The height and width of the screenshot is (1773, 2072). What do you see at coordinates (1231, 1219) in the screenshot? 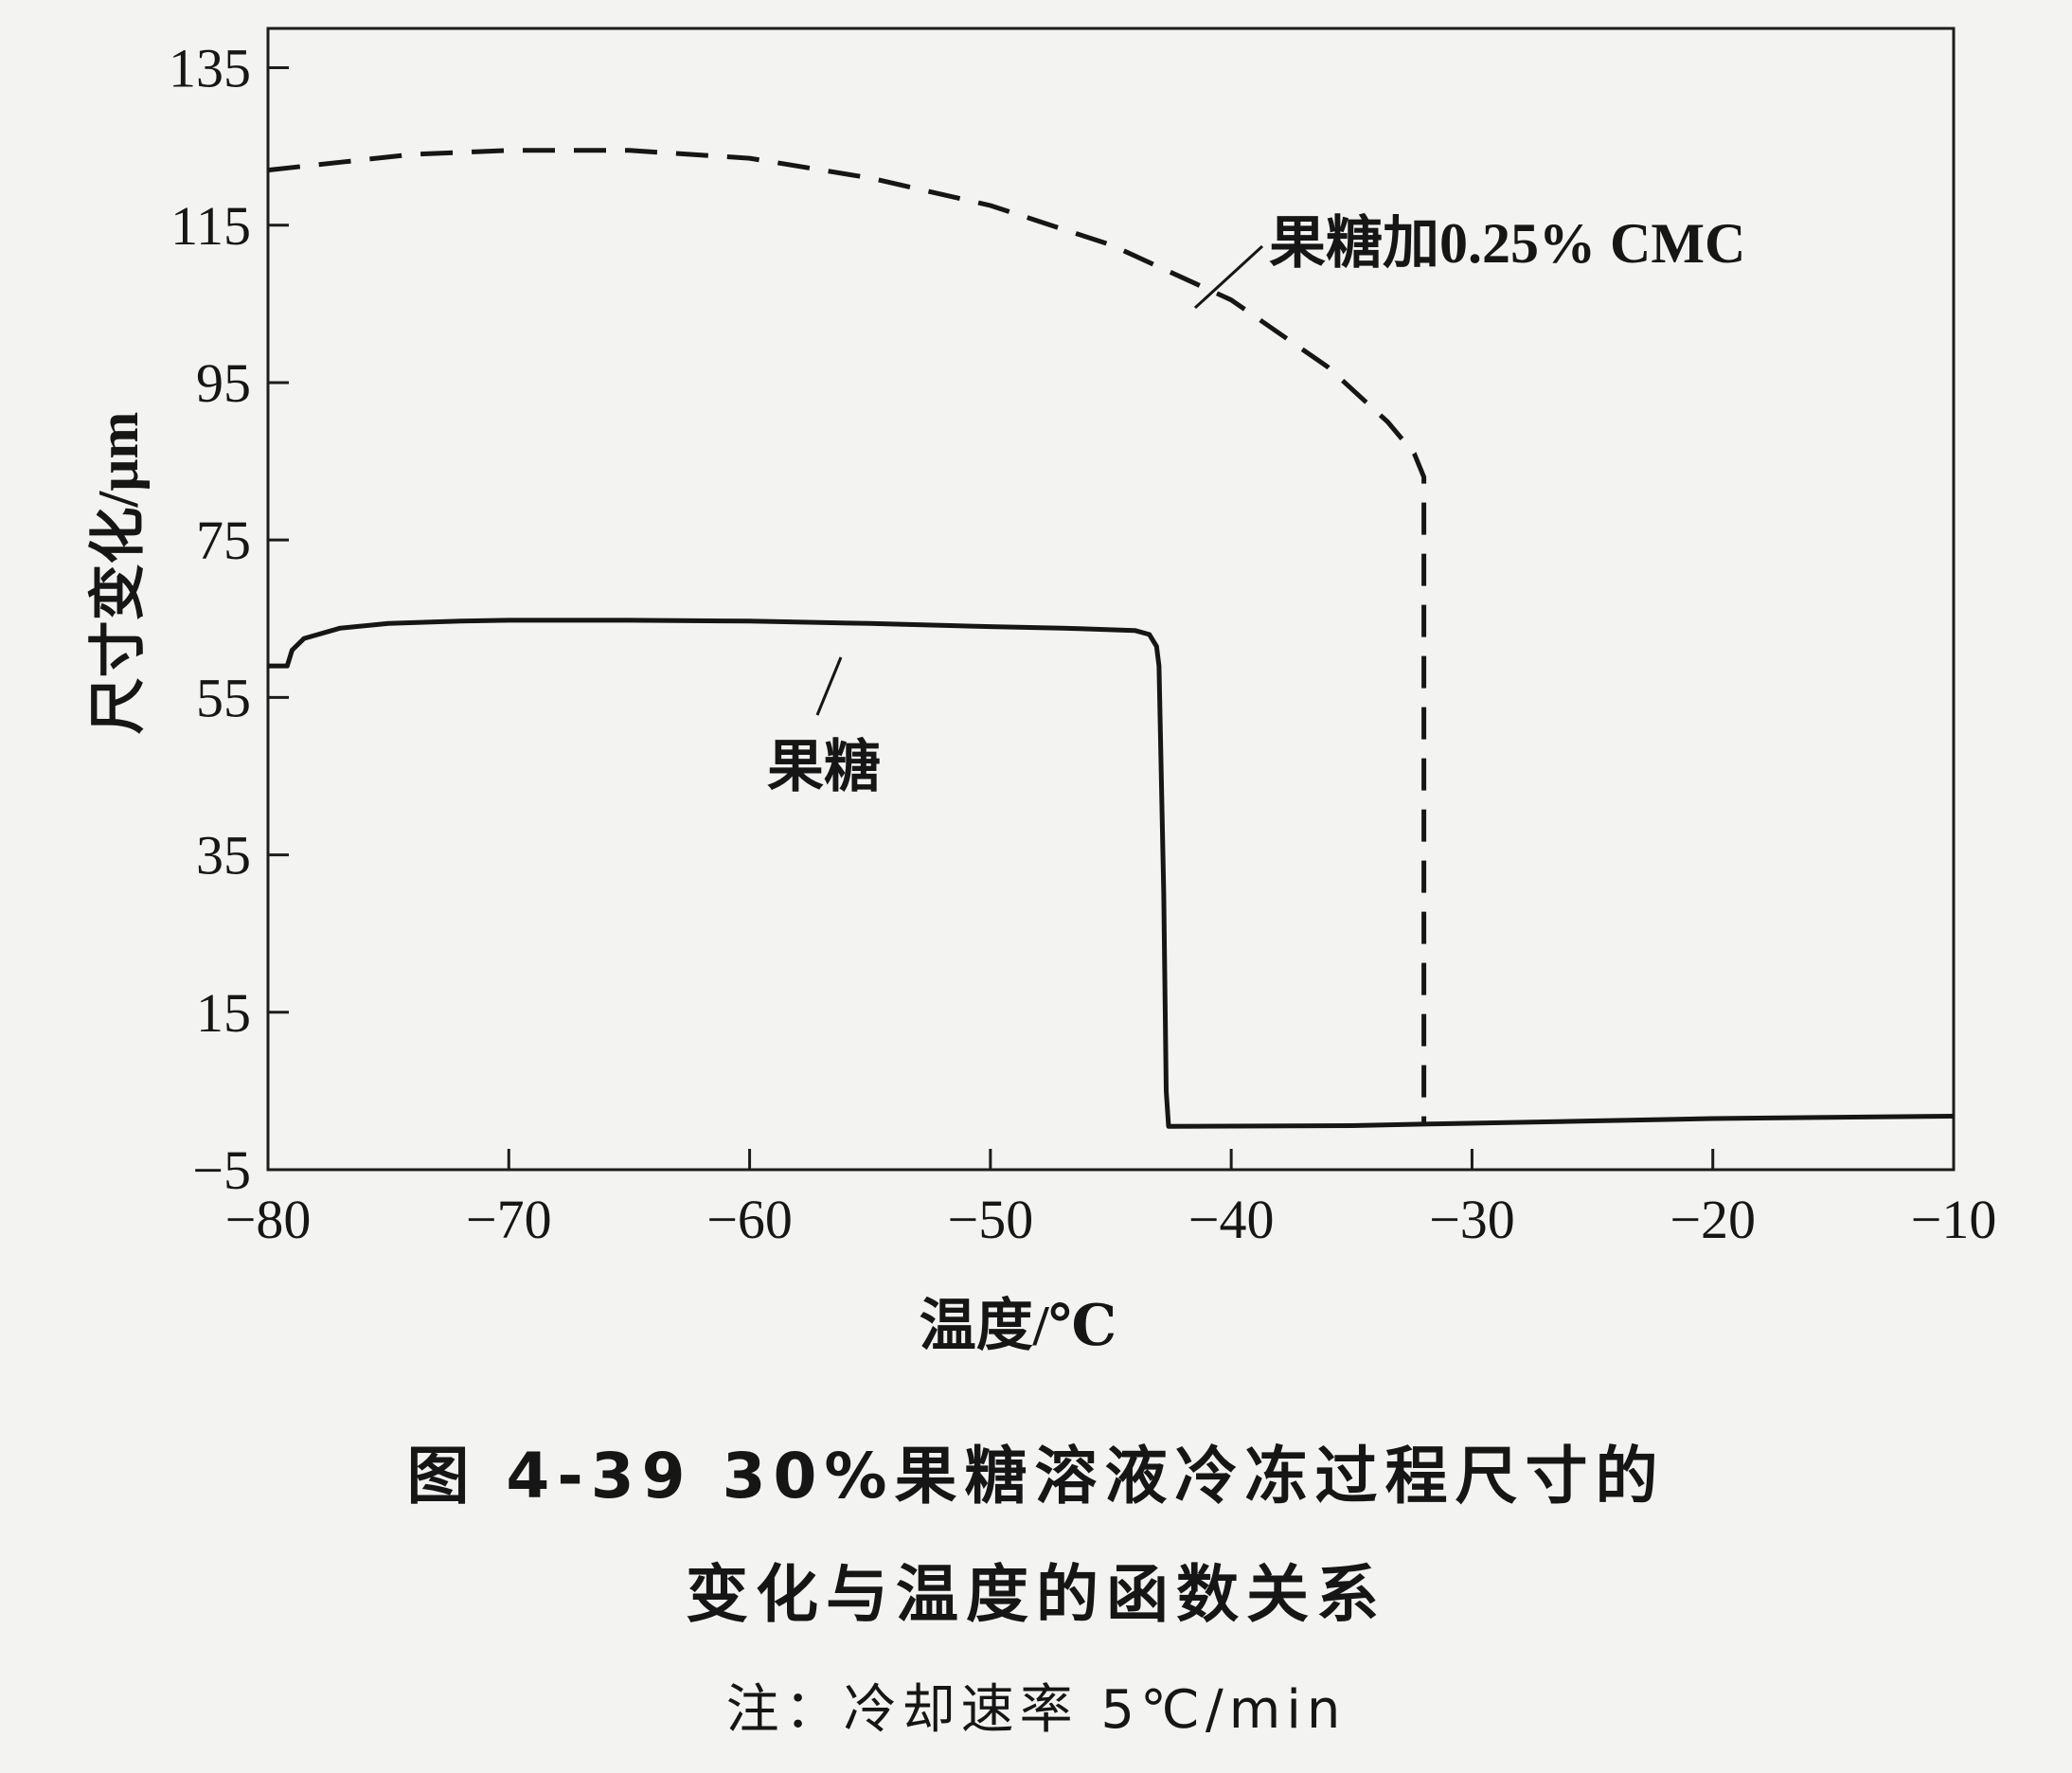
I see `x-tick-label: −40` at bounding box center [1231, 1219].